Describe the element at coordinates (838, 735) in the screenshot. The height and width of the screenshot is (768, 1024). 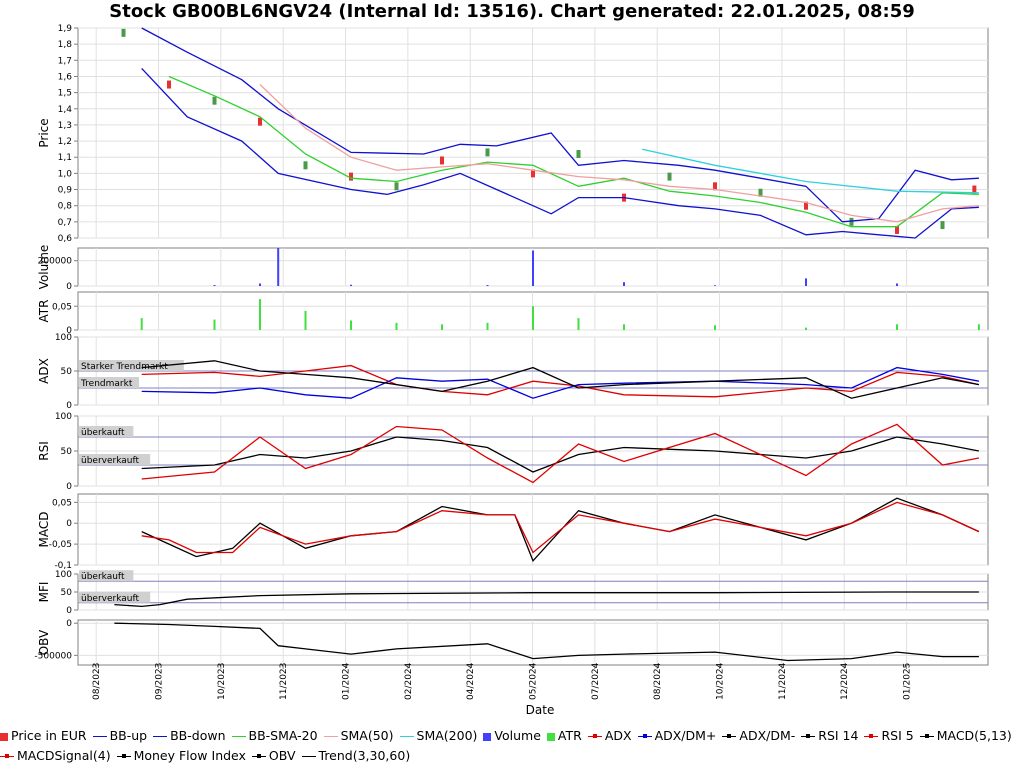
I see `legend-label: RSI 14` at that location.